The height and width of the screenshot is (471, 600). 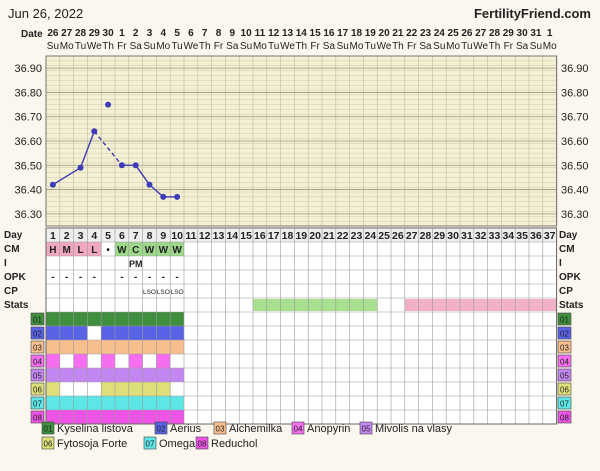 What do you see at coordinates (329, 236) in the screenshot?
I see `day-number: 21` at bounding box center [329, 236].